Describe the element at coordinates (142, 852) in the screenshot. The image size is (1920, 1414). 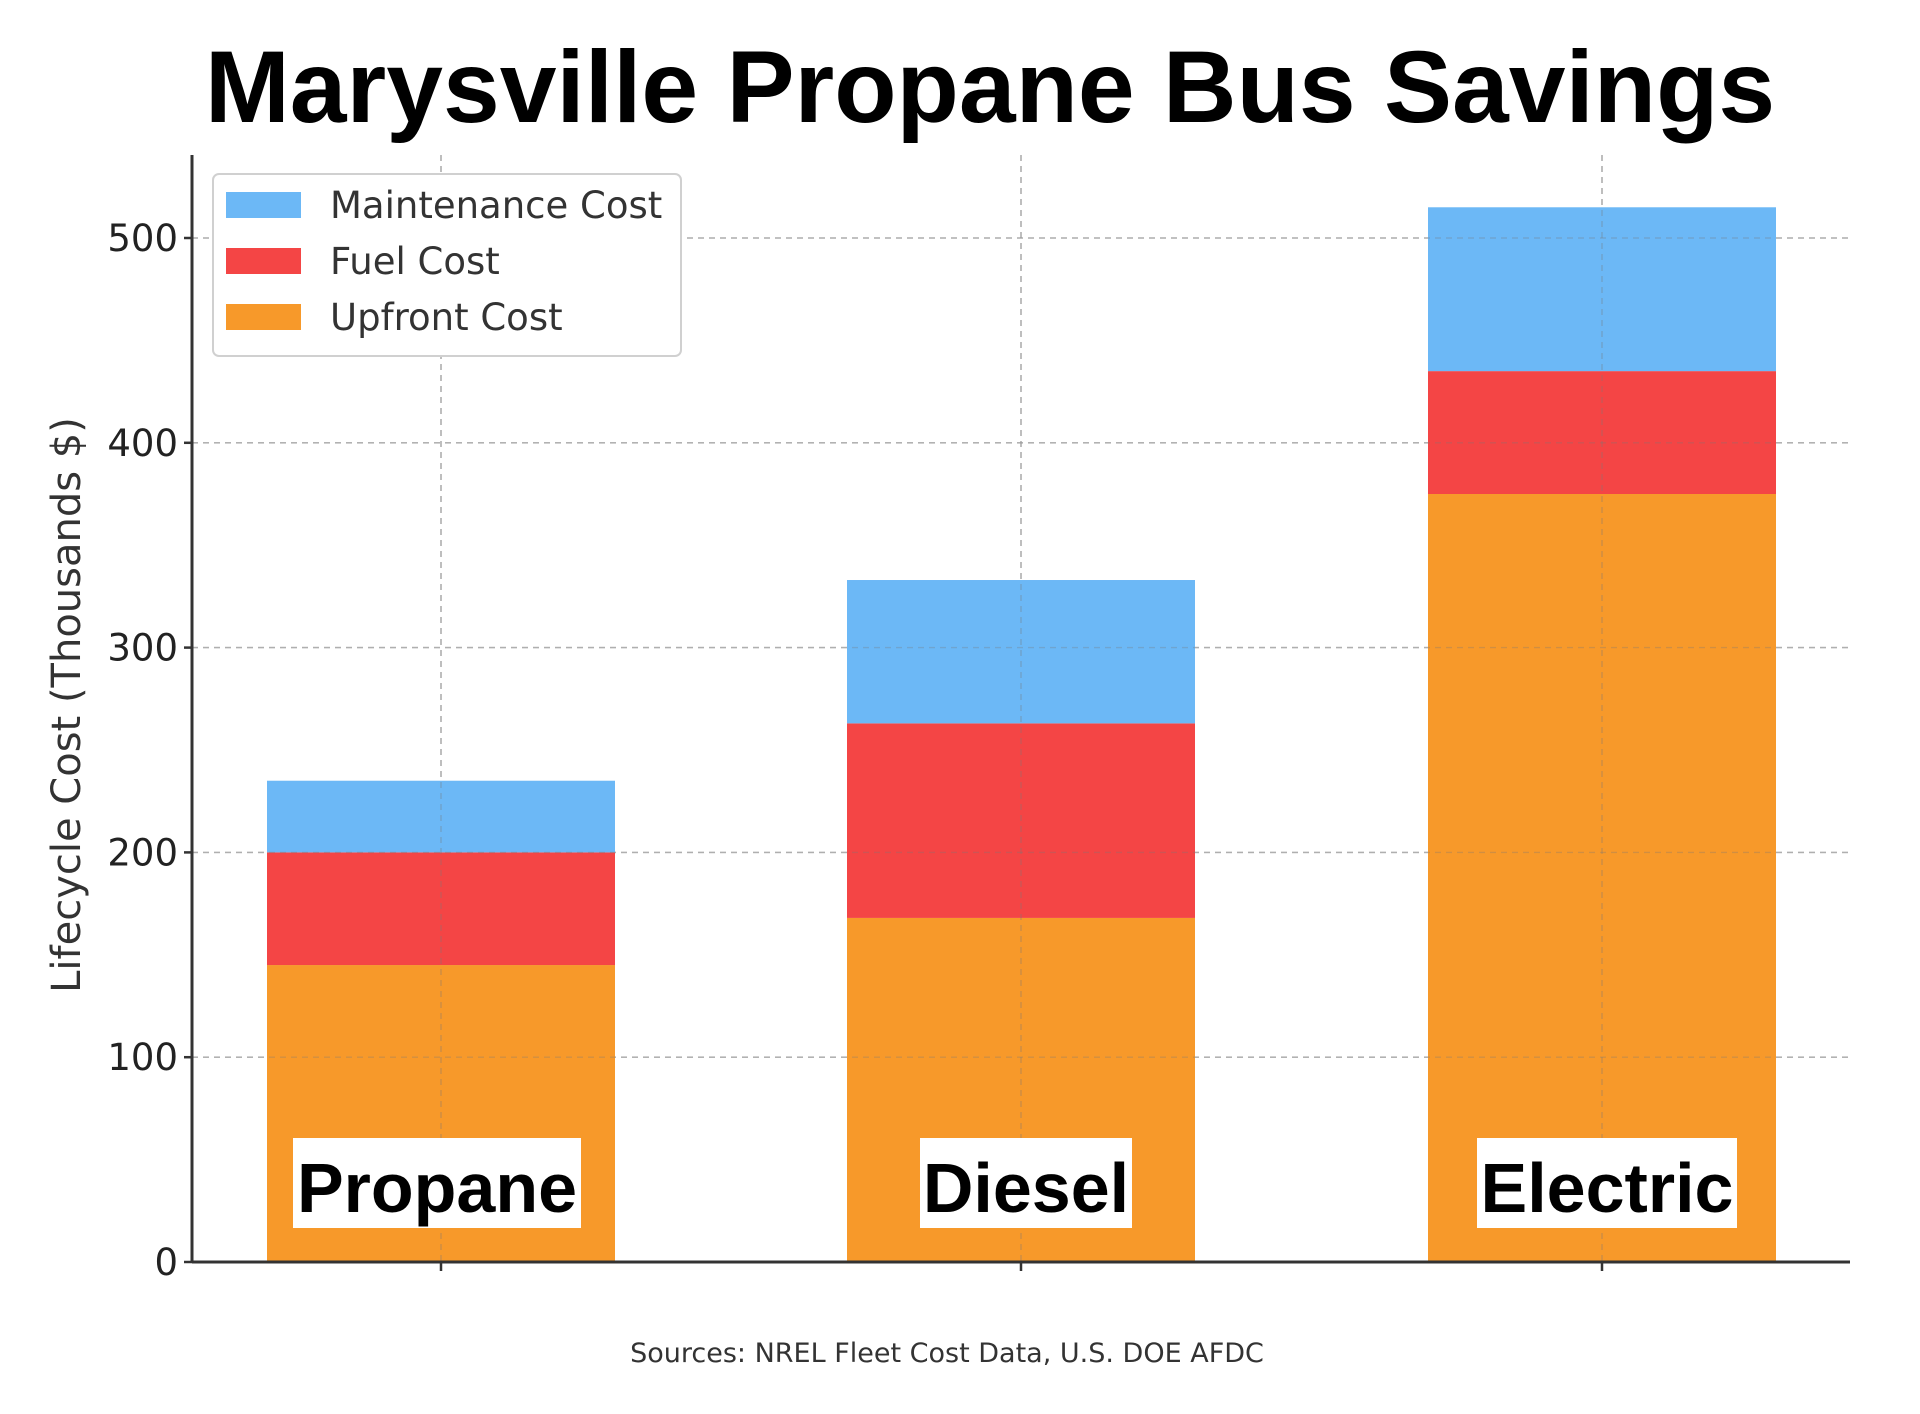
I see `y-tick-label: 200` at that location.